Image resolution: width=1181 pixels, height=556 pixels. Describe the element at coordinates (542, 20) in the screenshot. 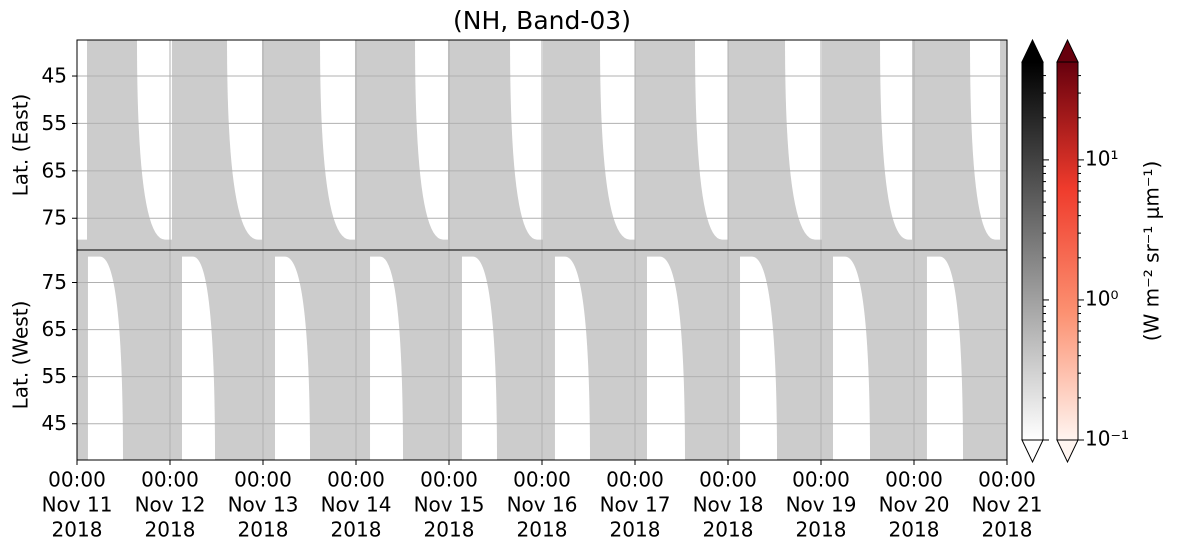

I see `chart-title: (NH, Band-03)` at that location.